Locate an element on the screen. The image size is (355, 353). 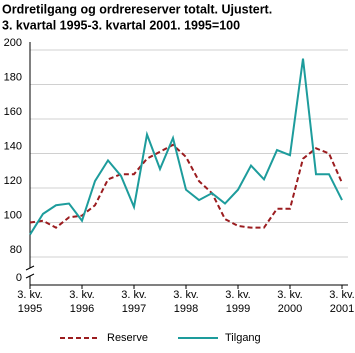
x-tick-label: 3. kv. 2000 is located at coordinates (290, 302).